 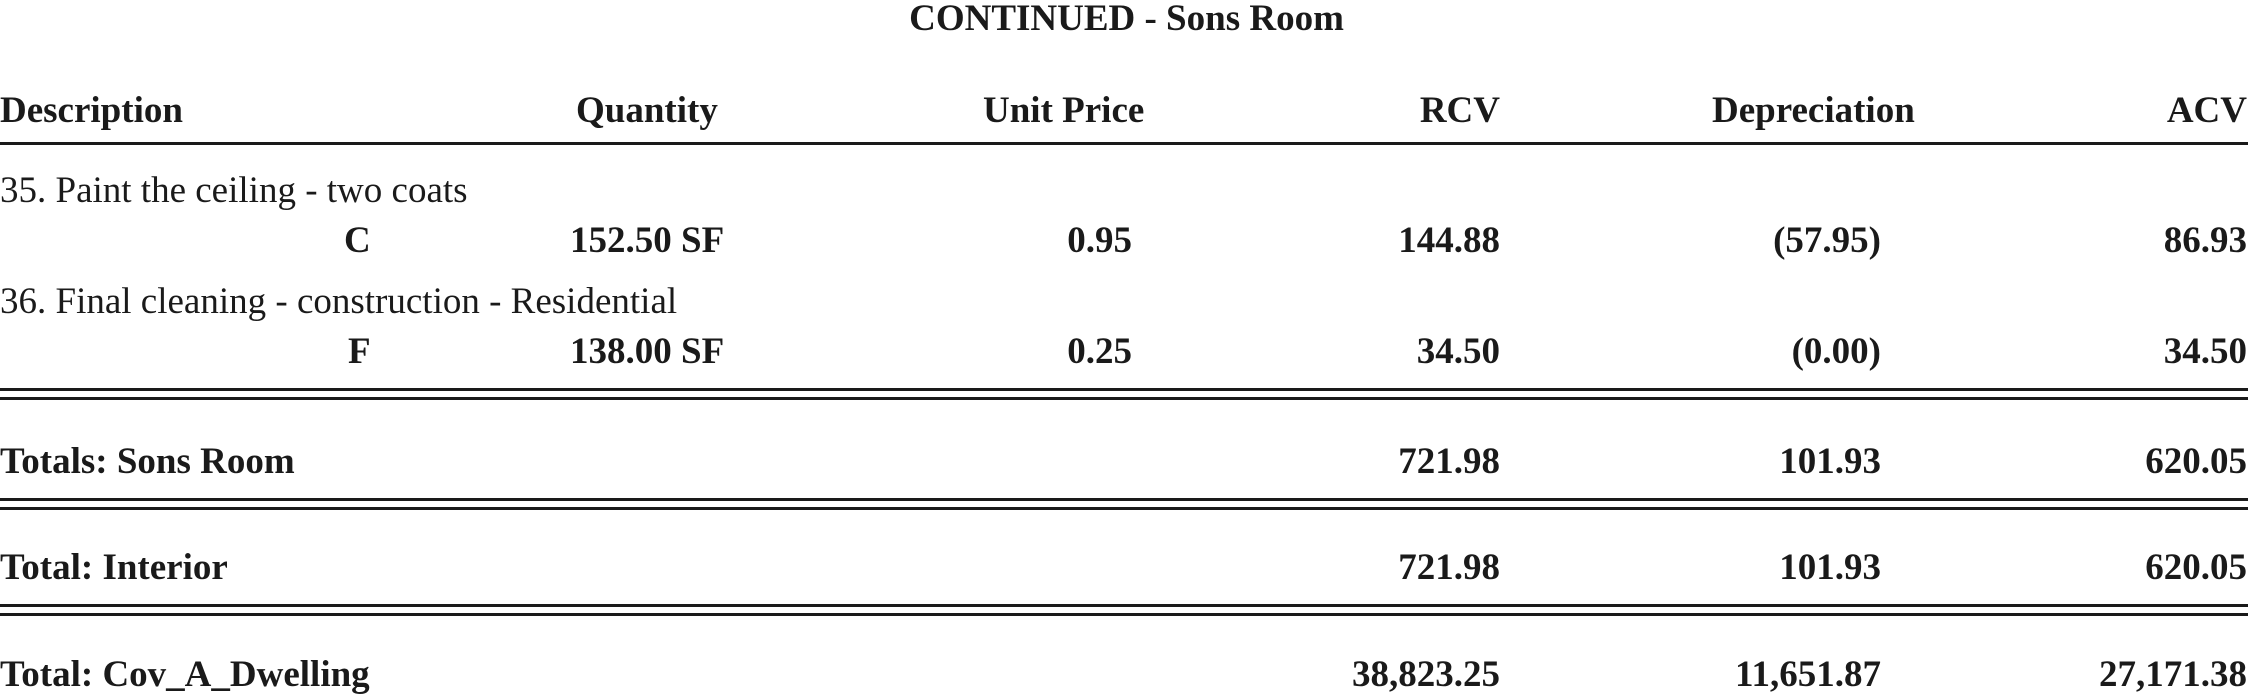 I want to click on totals-label: Total: Cov_A_Dwelling, so click(x=185, y=674).